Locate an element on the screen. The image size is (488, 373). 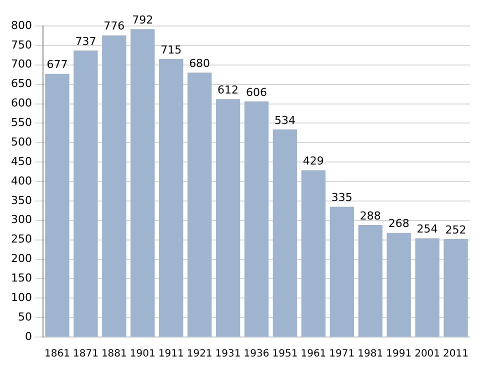
data-label: 715 is located at coordinates (171, 49).